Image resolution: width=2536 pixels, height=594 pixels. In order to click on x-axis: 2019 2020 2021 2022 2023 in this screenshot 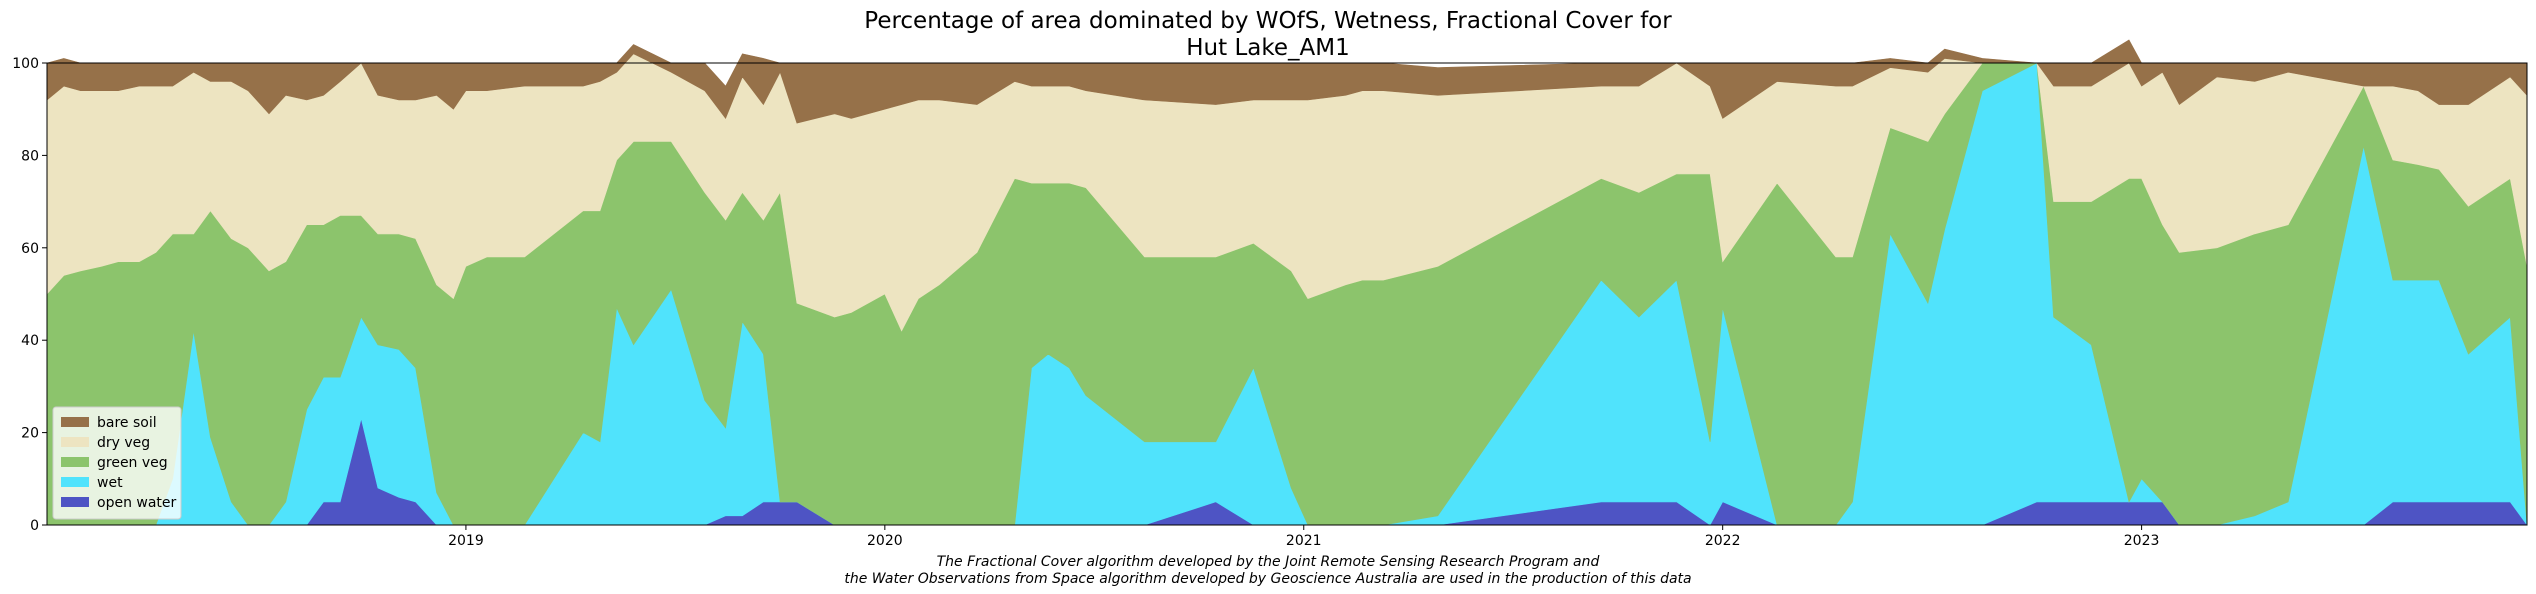, I will do `click(1303, 537)`.